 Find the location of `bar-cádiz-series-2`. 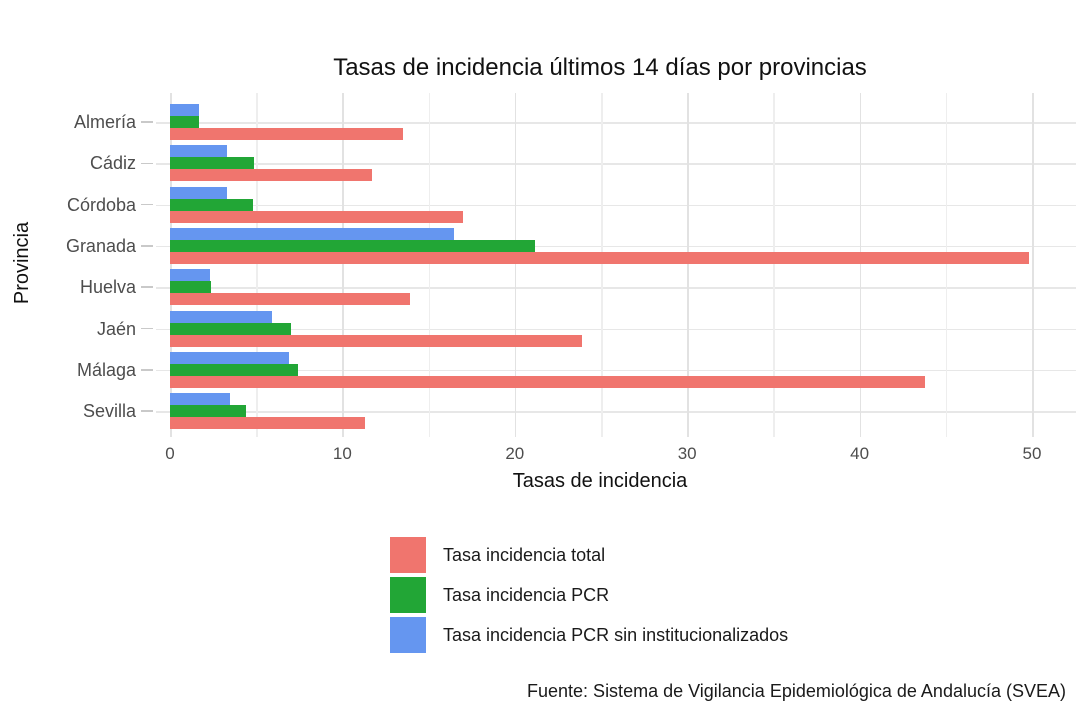

bar-cádiz-series-2 is located at coordinates (198, 151).